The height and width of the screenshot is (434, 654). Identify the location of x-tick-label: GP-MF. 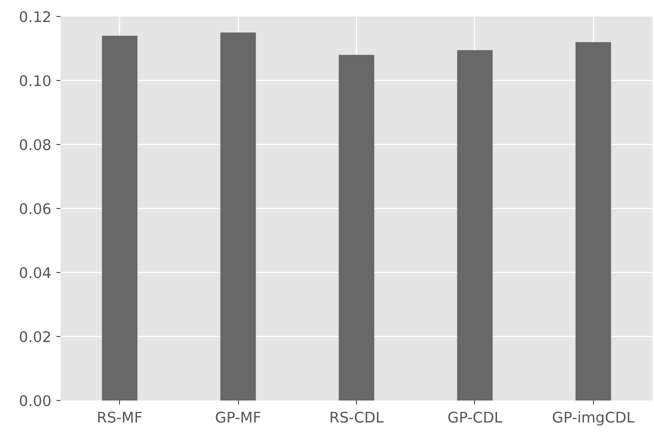
(238, 418).